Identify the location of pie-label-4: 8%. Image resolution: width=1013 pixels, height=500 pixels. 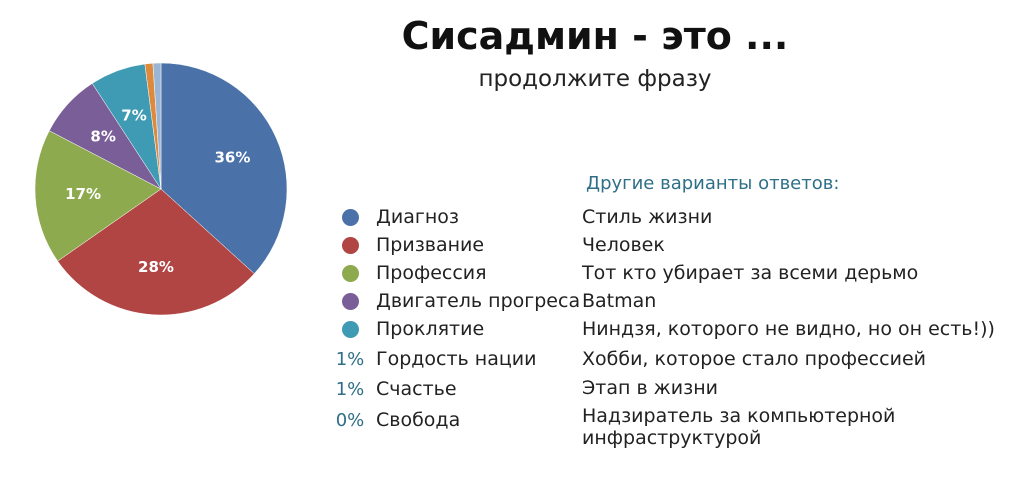
(102, 136).